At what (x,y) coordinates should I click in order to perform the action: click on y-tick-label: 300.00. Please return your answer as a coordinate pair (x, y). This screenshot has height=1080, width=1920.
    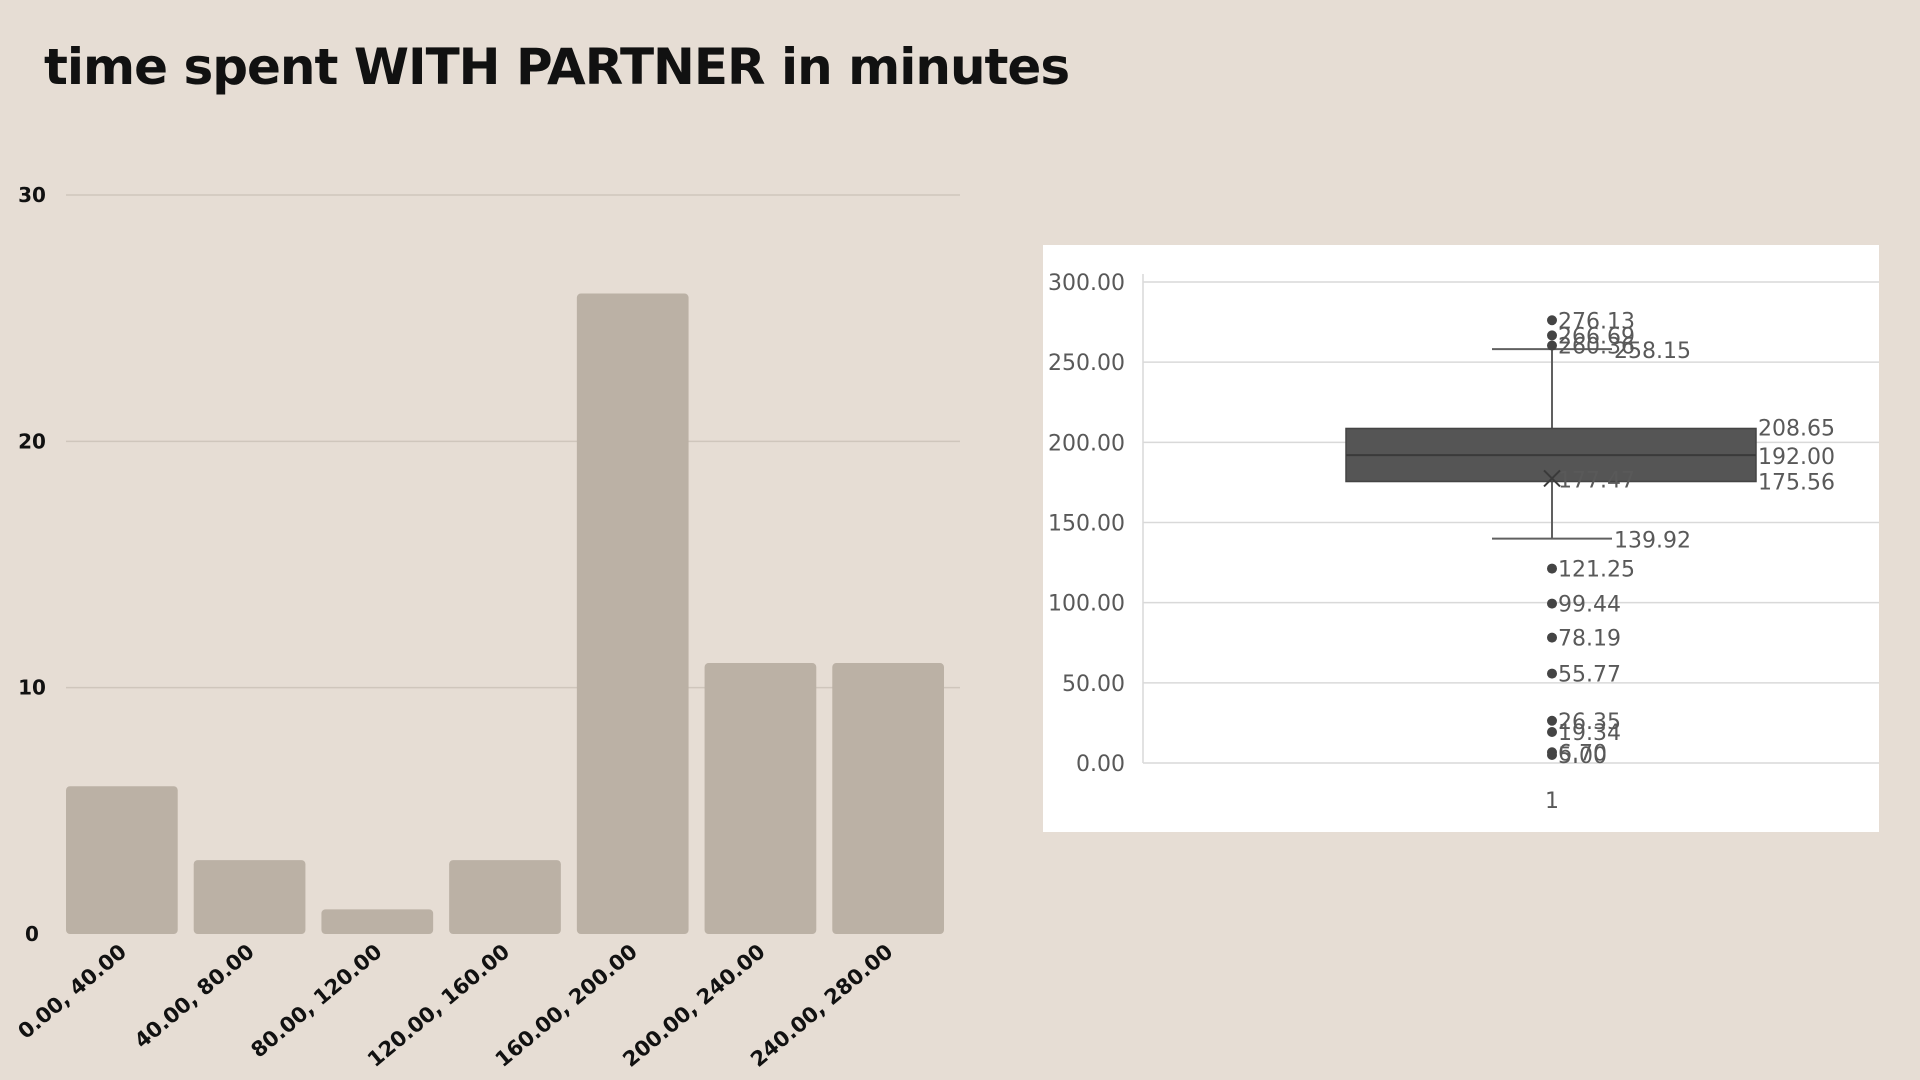
    Looking at the image, I should click on (1086, 283).